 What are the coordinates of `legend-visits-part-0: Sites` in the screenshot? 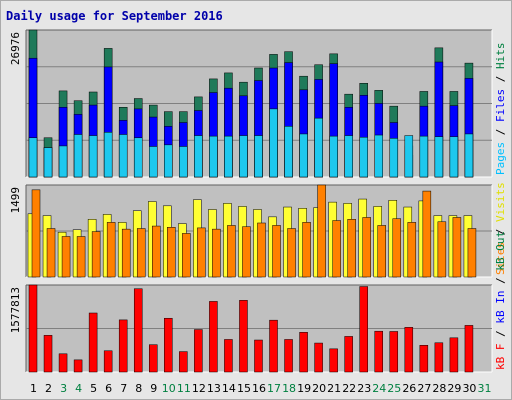 It's located at (500, 258).